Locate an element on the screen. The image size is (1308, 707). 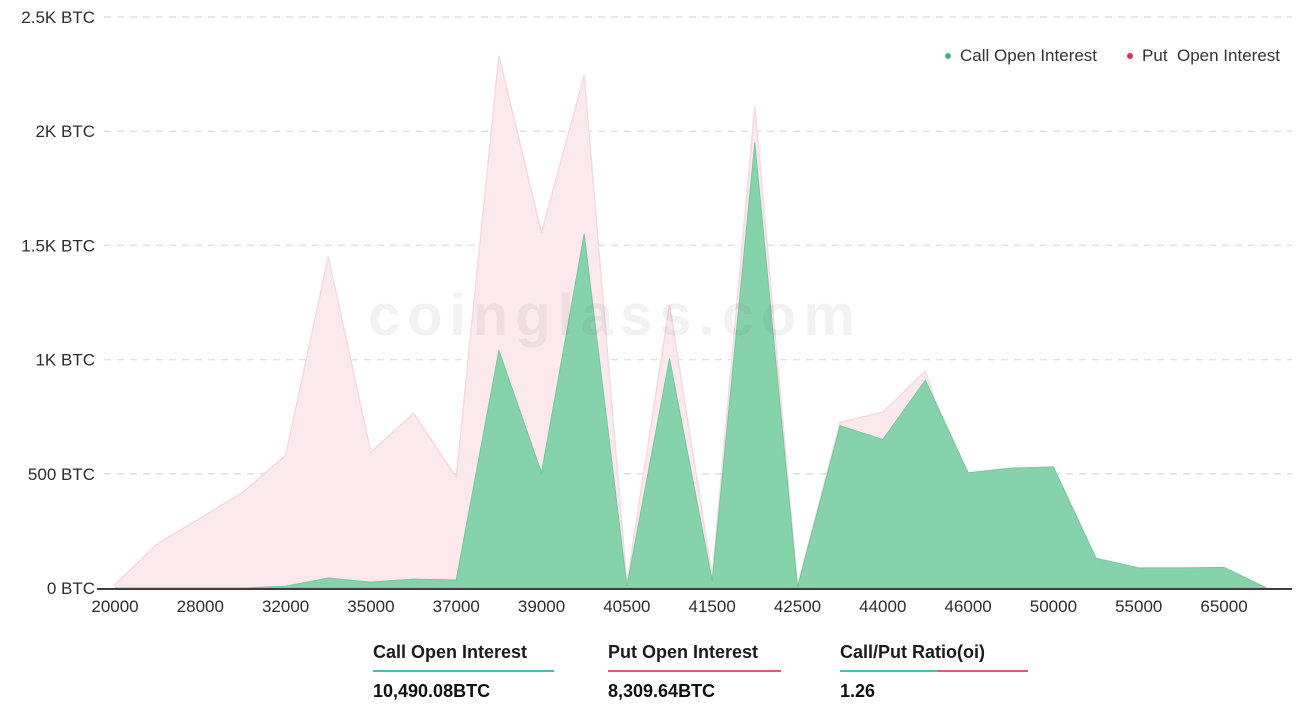
stat-put-label: Put Open Interest is located at coordinates (683, 652).